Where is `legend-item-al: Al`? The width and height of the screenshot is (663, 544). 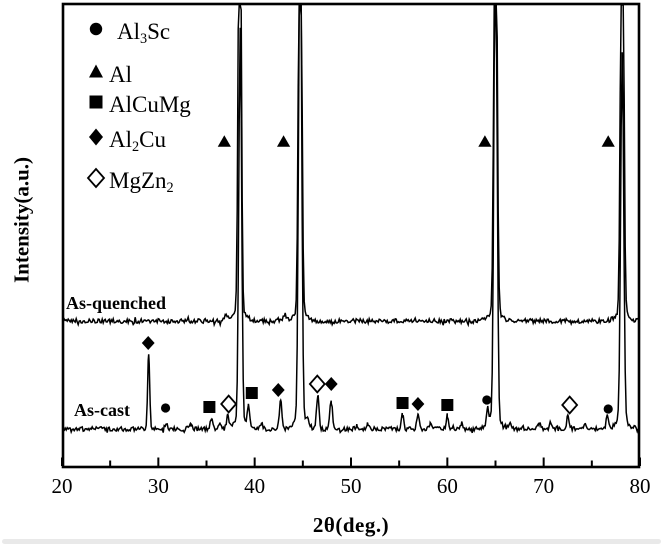
legend-item-al: Al is located at coordinates (108, 75).